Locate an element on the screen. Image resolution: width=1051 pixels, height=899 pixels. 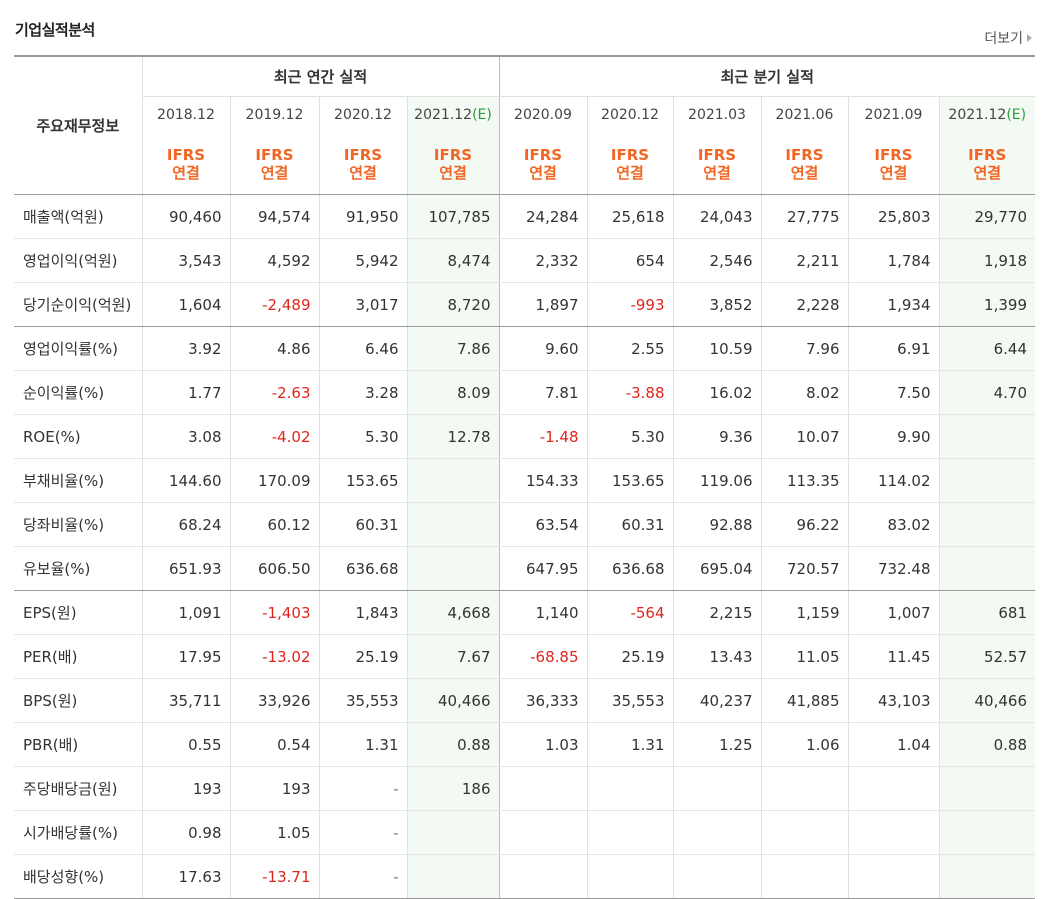
more-link-label: 더보기 is located at coordinates (1003, 39).